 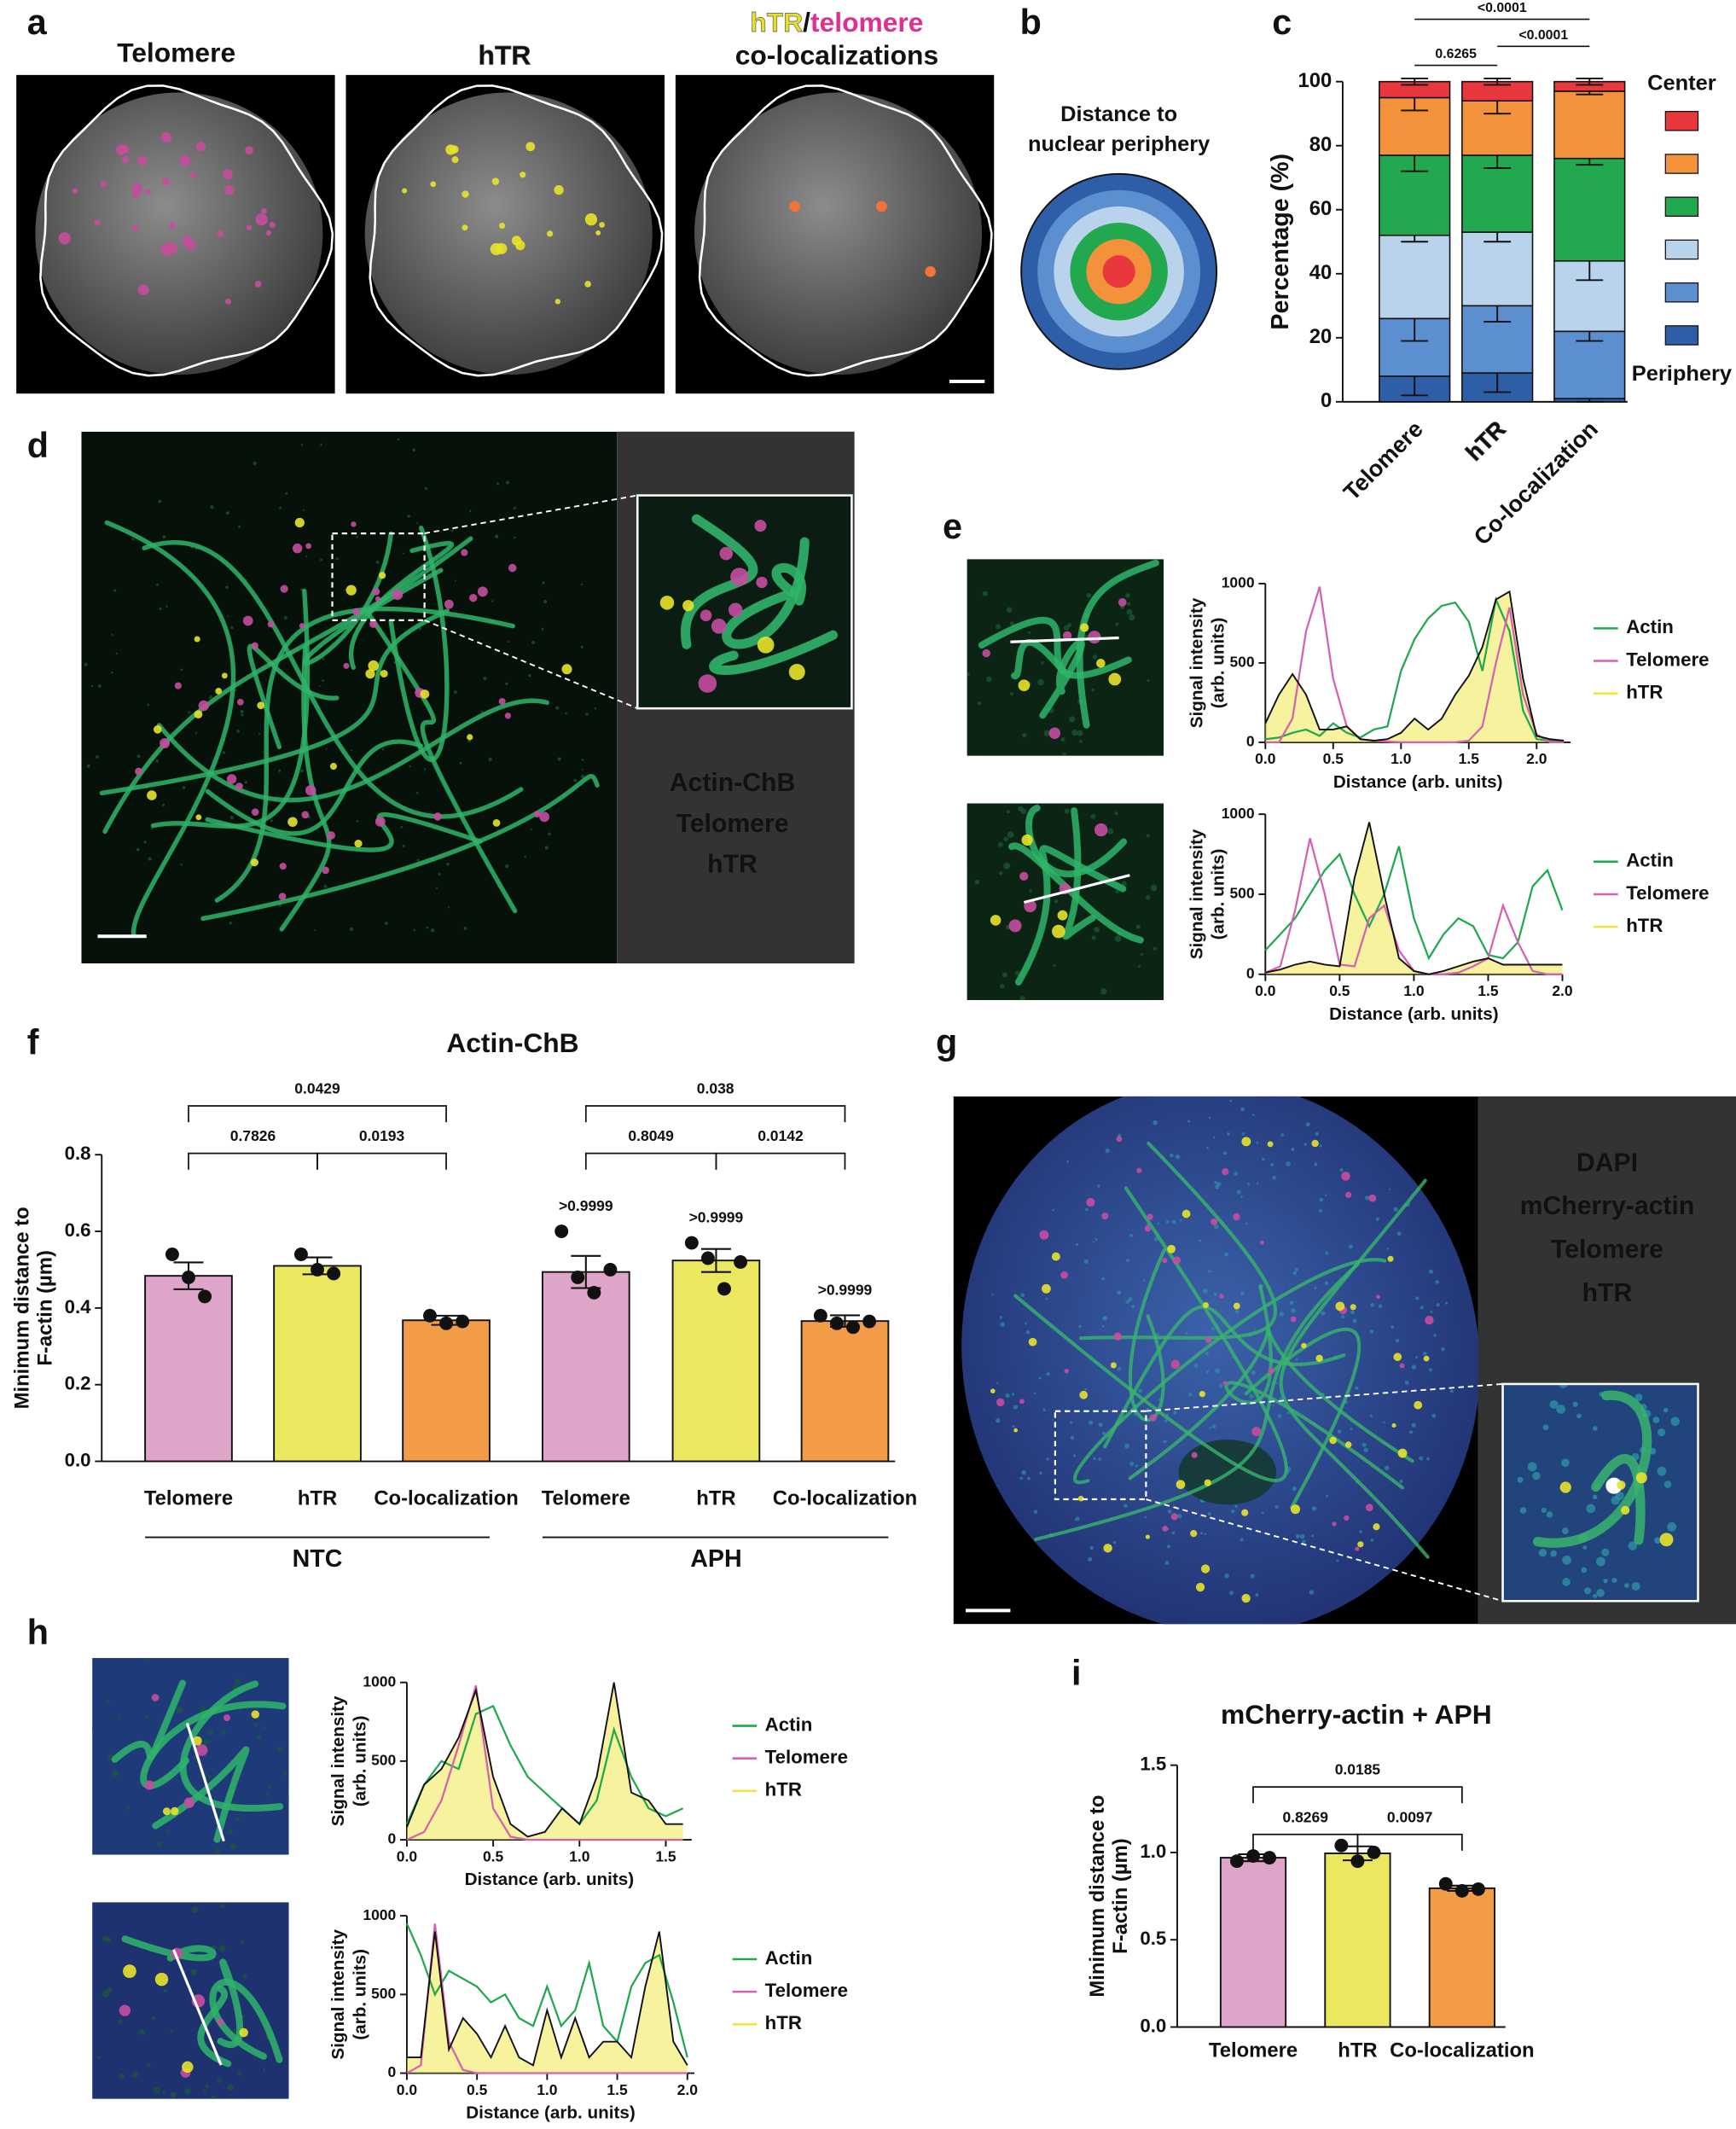 I want to click on image-legend: Telomere, so click(x=1607, y=1250).